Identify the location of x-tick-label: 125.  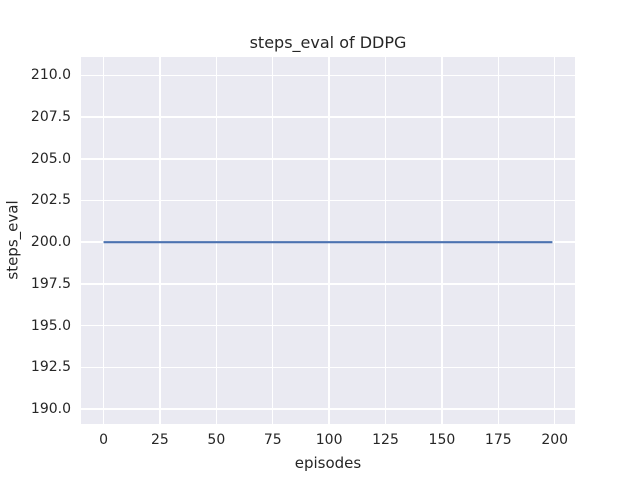
(385, 440).